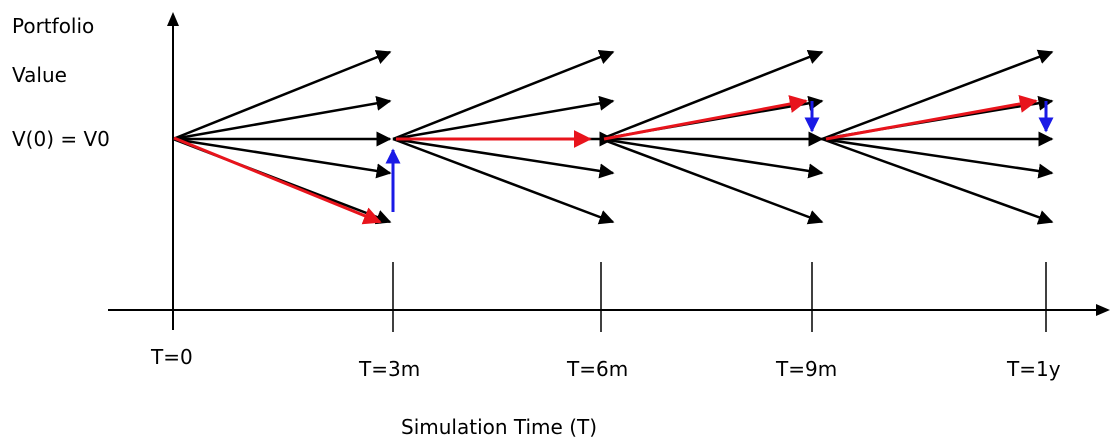 The image size is (1110, 443). Describe the element at coordinates (609, 297) in the screenshot. I see `x-axis-ticks` at that location.